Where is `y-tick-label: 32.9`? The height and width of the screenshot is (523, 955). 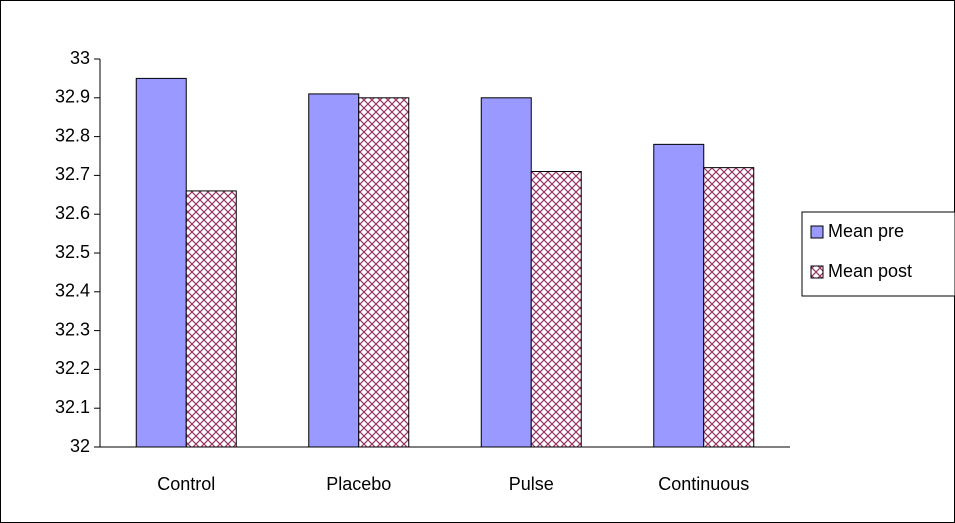
y-tick-label: 32.9 is located at coordinates (72, 97).